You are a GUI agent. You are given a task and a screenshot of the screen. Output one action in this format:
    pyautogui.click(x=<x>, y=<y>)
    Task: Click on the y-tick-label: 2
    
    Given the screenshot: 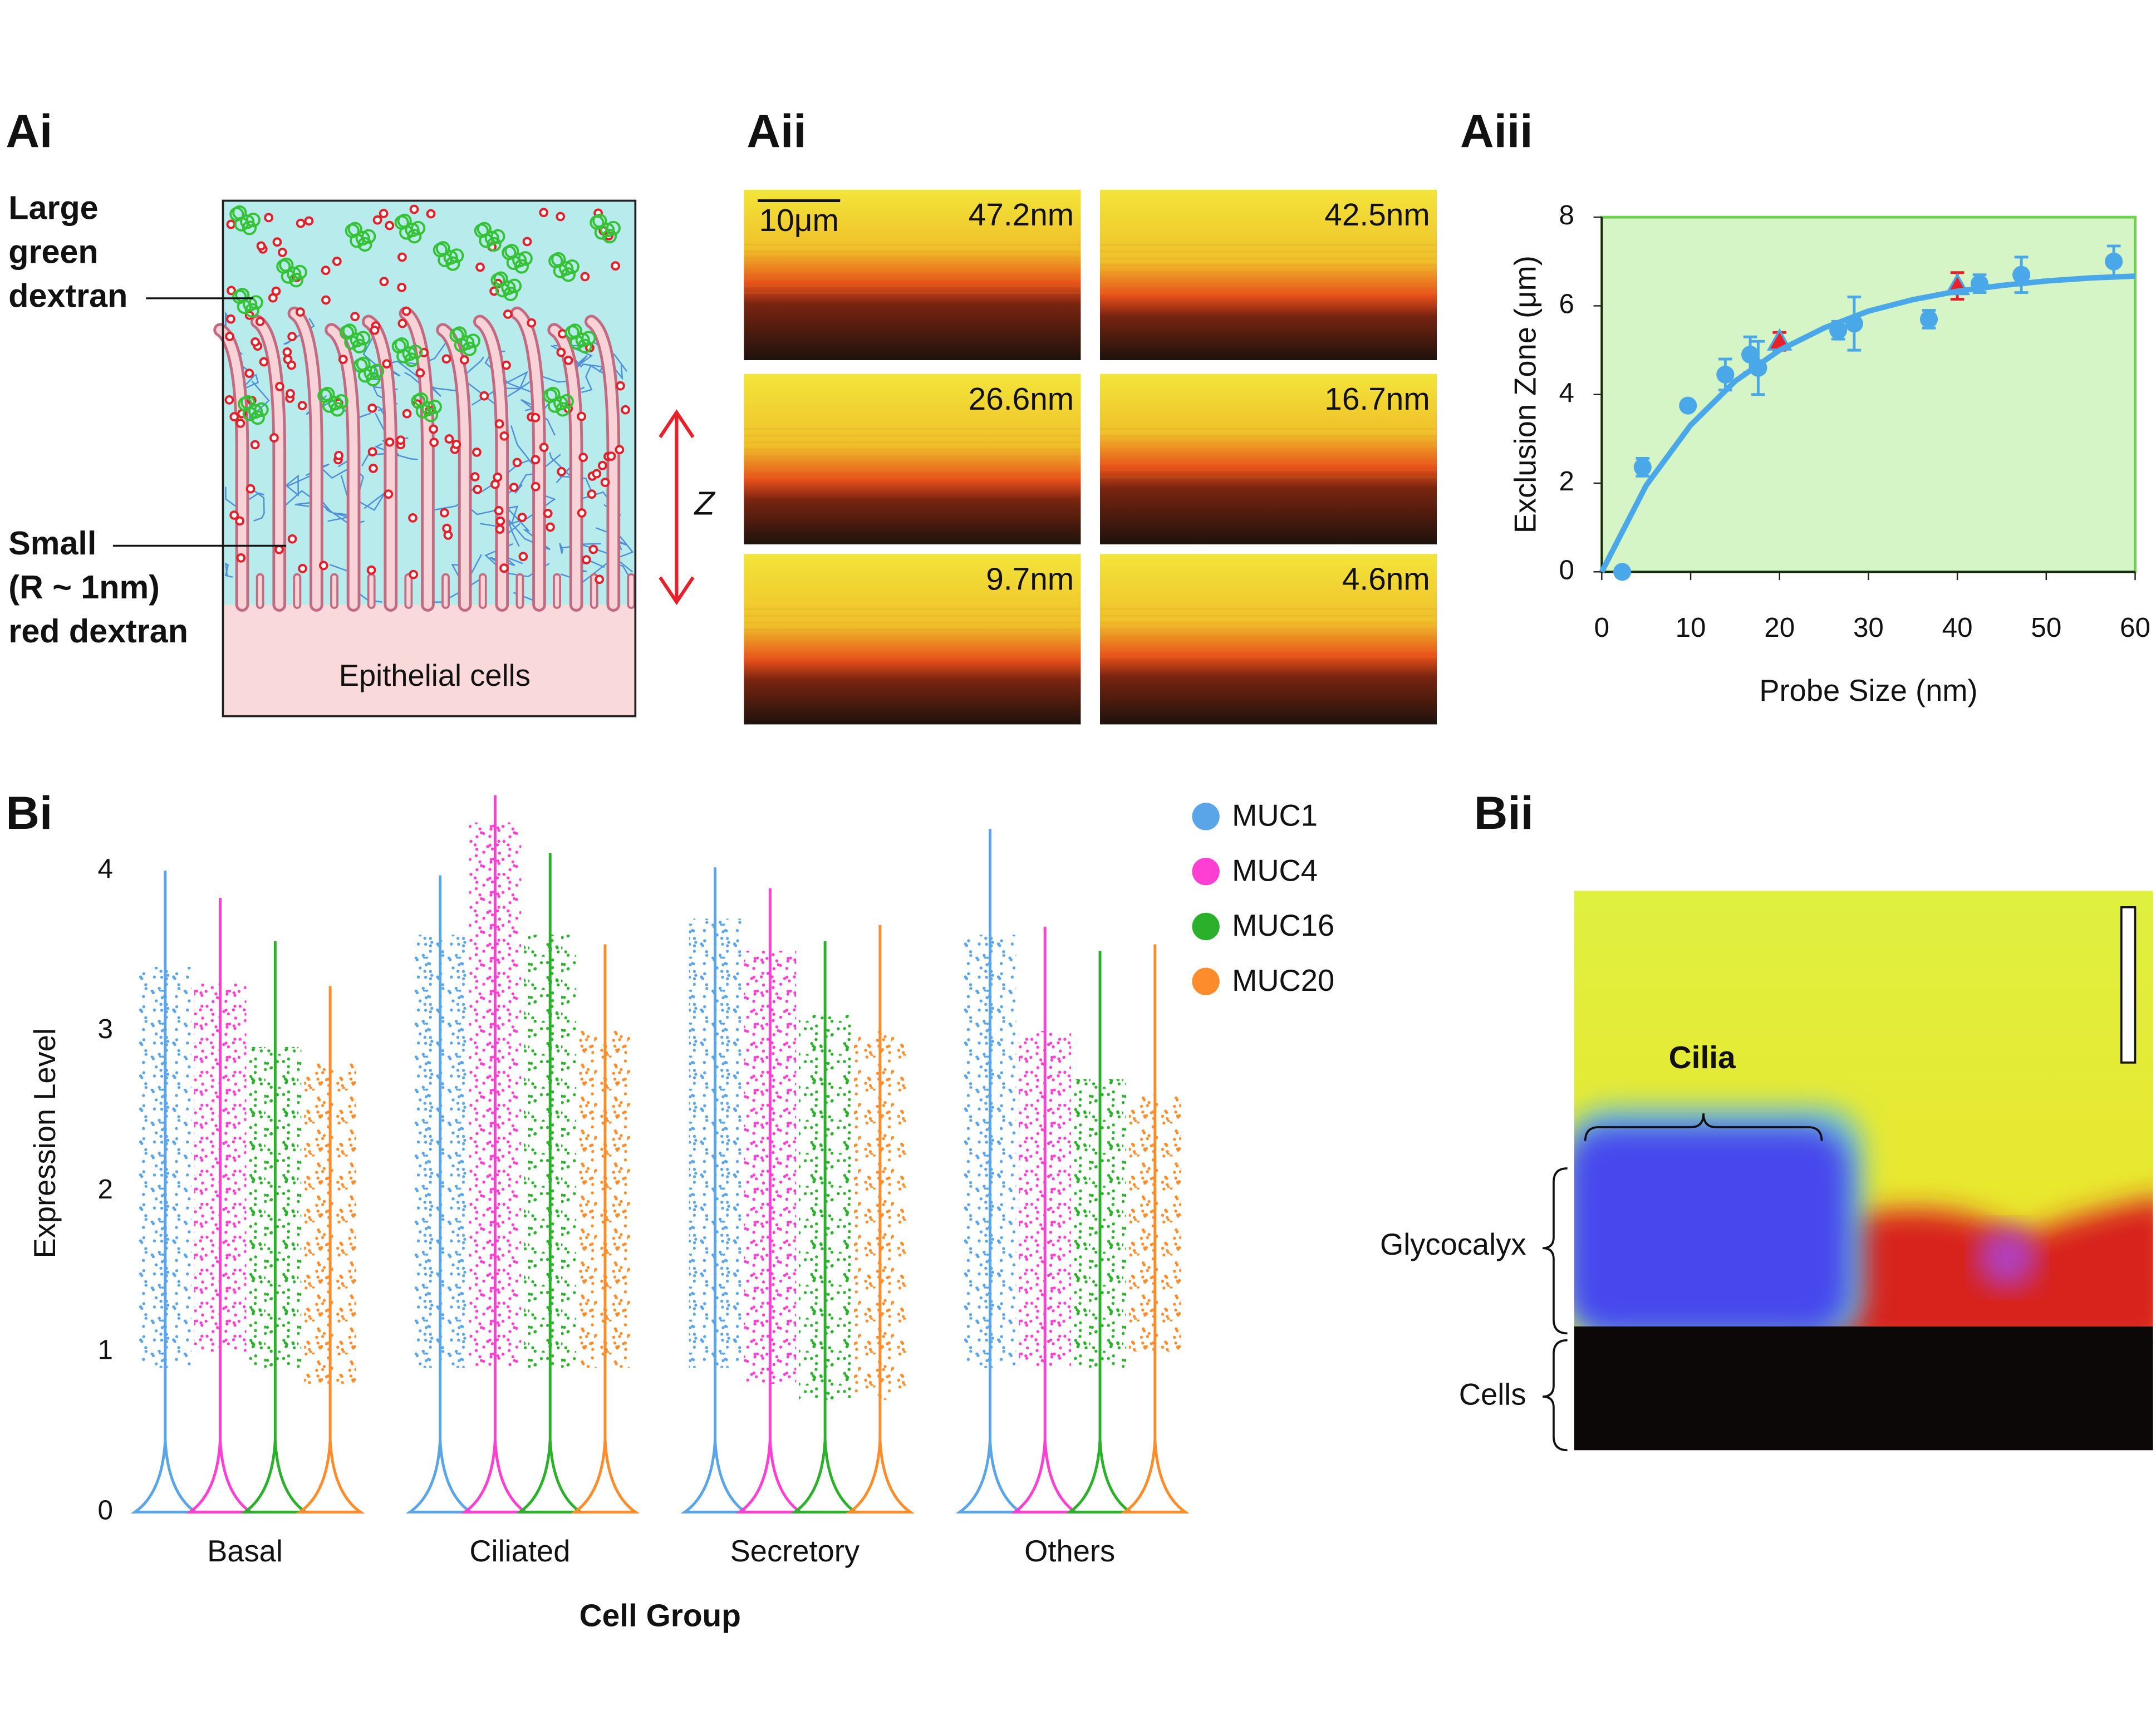 What is the action you would take?
    pyautogui.click(x=1567, y=481)
    